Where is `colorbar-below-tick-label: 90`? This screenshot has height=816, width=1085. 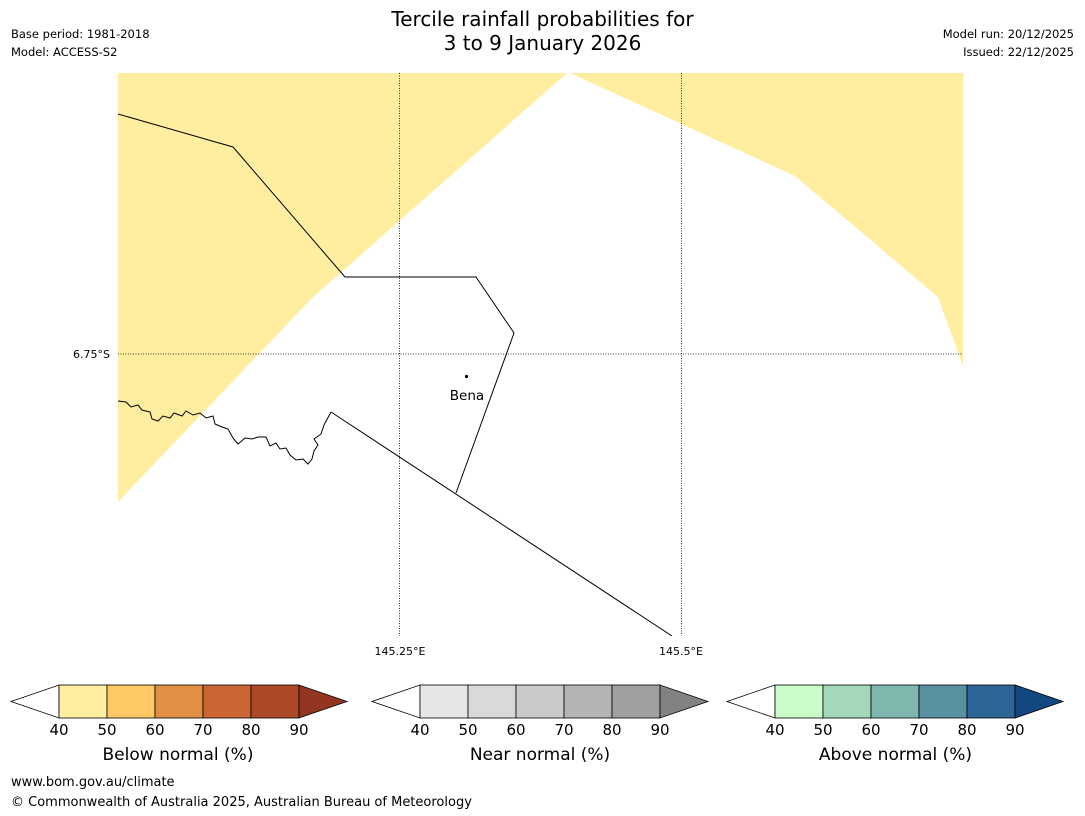
colorbar-below-tick-label: 90 is located at coordinates (298, 730).